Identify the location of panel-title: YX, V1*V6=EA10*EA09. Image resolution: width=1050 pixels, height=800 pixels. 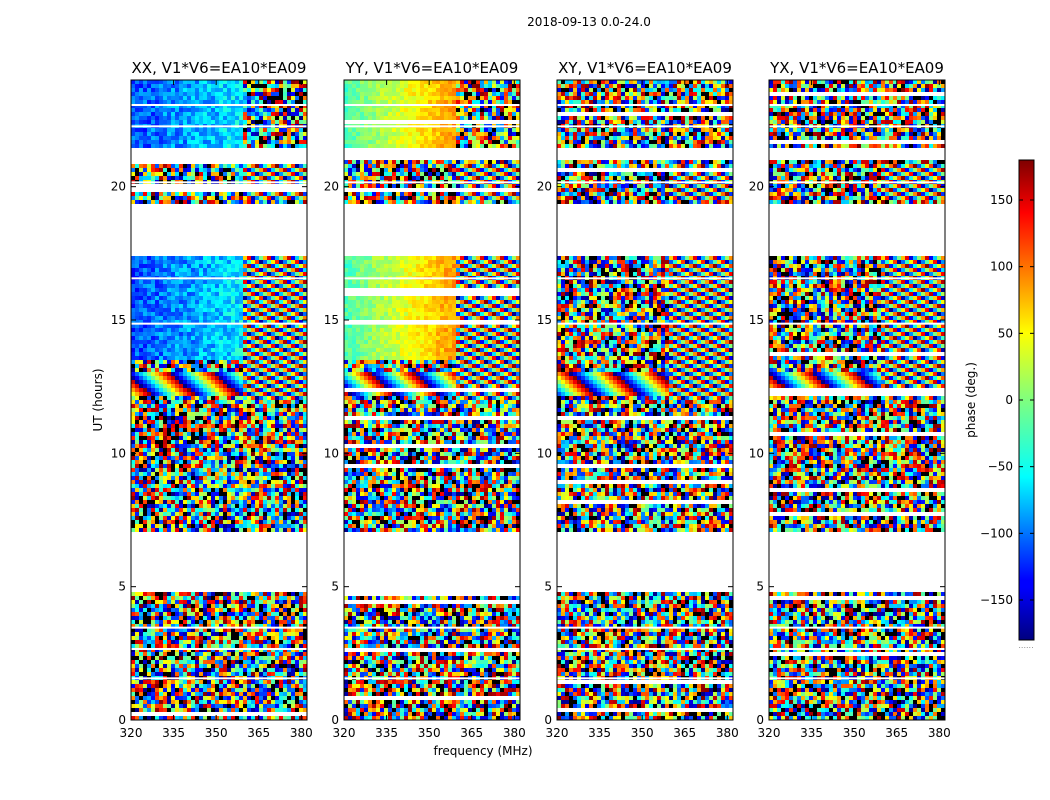
(856, 68).